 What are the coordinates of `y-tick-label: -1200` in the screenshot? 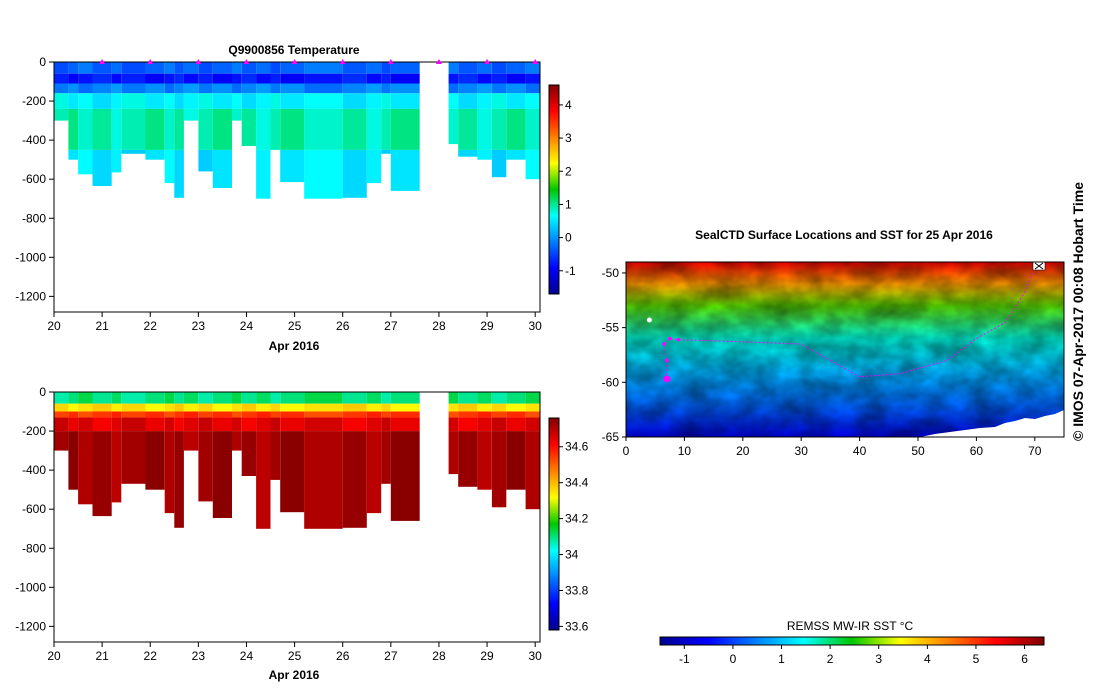 It's located at (30, 296).